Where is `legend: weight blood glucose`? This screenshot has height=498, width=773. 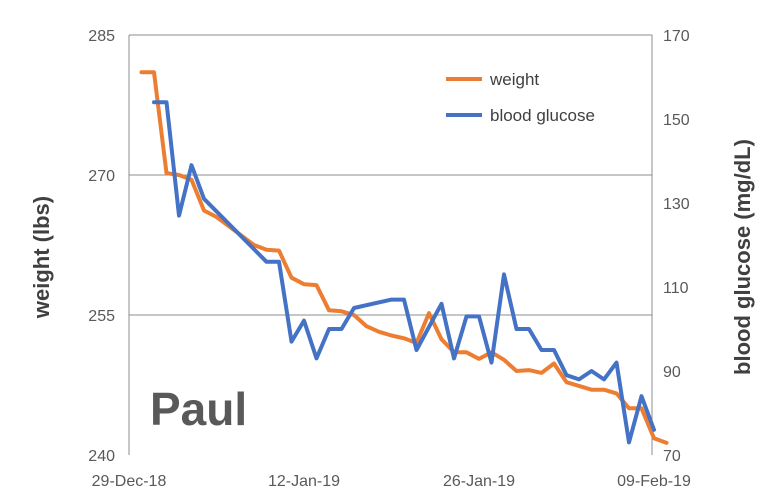
legend: weight blood glucose is located at coordinates (520, 97).